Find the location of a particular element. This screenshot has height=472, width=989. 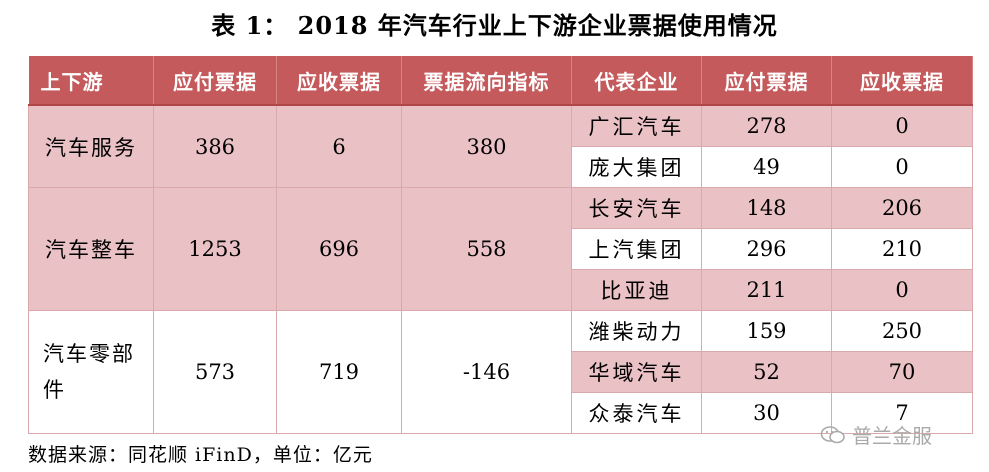

segment-name: 汽车整车 is located at coordinates (91, 249).